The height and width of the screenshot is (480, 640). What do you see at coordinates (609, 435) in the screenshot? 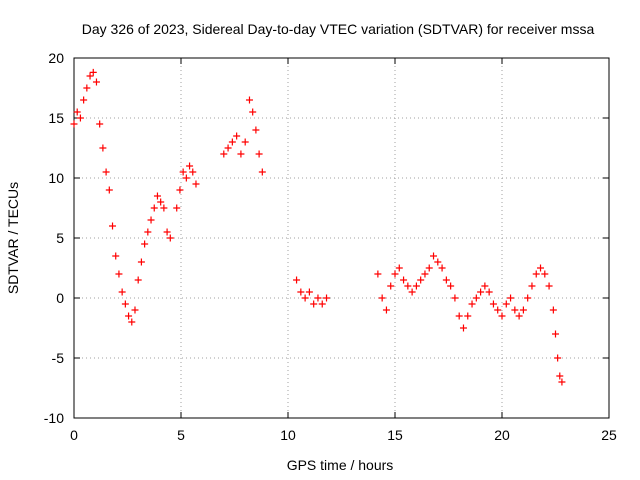
I see `x-tick-label: 25` at bounding box center [609, 435].